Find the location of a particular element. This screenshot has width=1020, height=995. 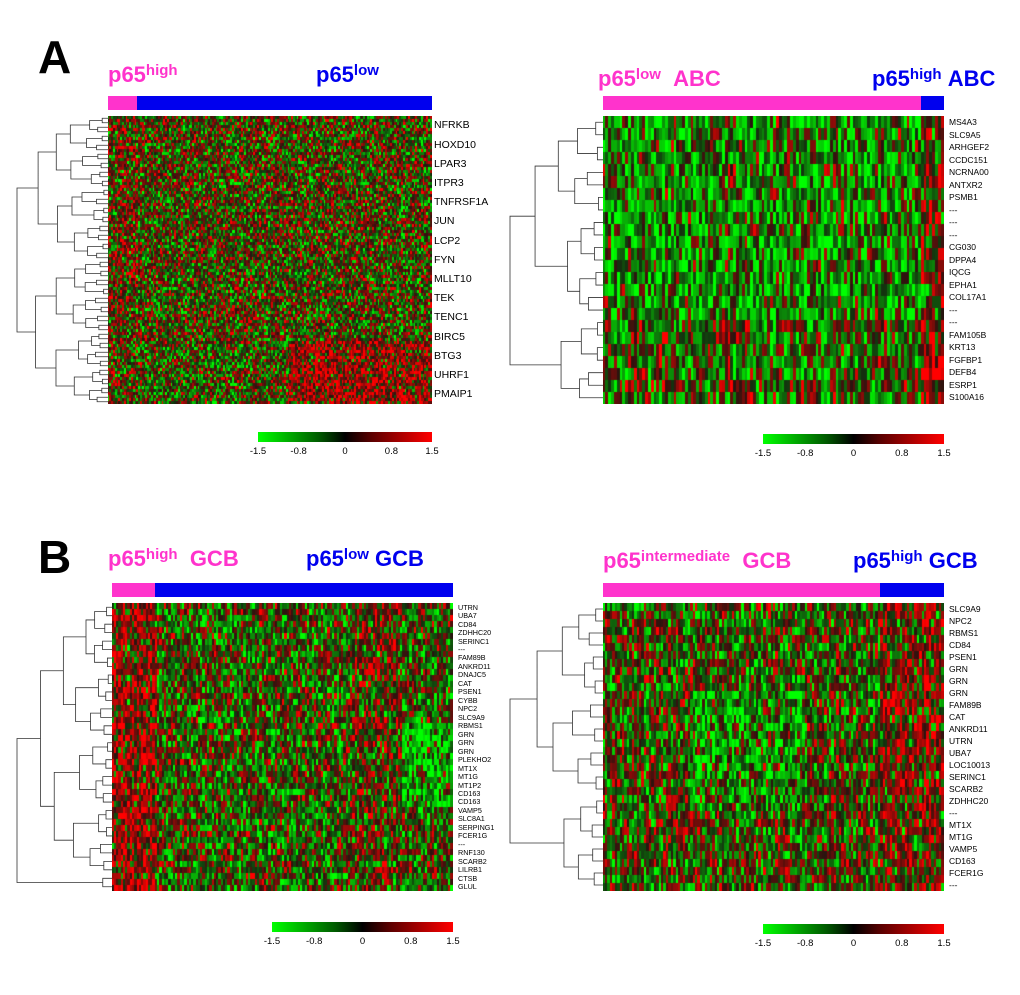

gene-label: JUN is located at coordinates (444, 221).